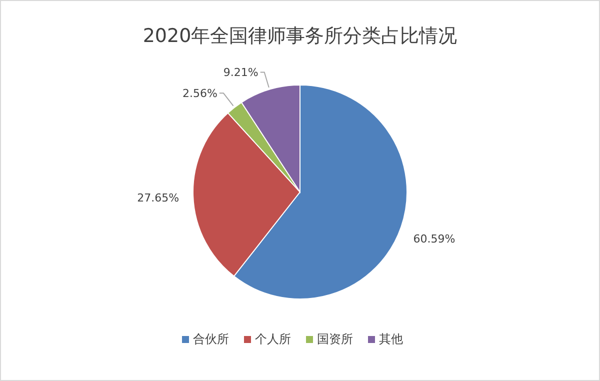 Image resolution: width=600 pixels, height=381 pixels. I want to click on legend-label: 其他, so click(391, 339).